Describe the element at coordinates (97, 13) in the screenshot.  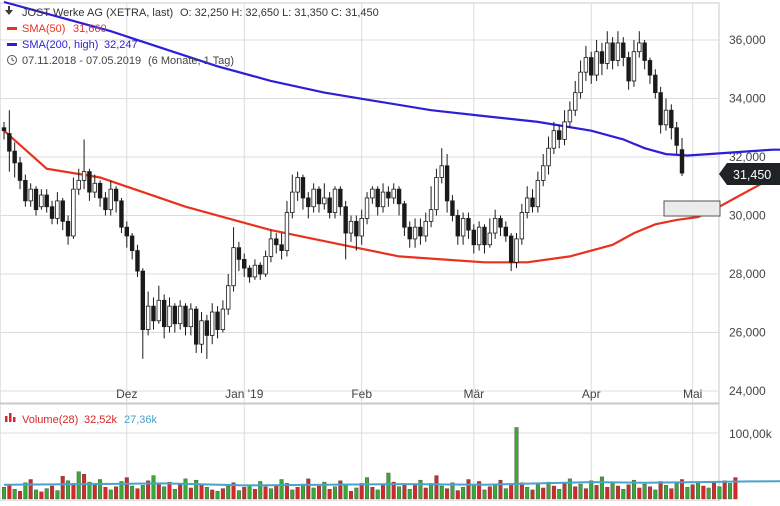
I see `chart-title: JOST Werke AG (XETRA, last)` at that location.